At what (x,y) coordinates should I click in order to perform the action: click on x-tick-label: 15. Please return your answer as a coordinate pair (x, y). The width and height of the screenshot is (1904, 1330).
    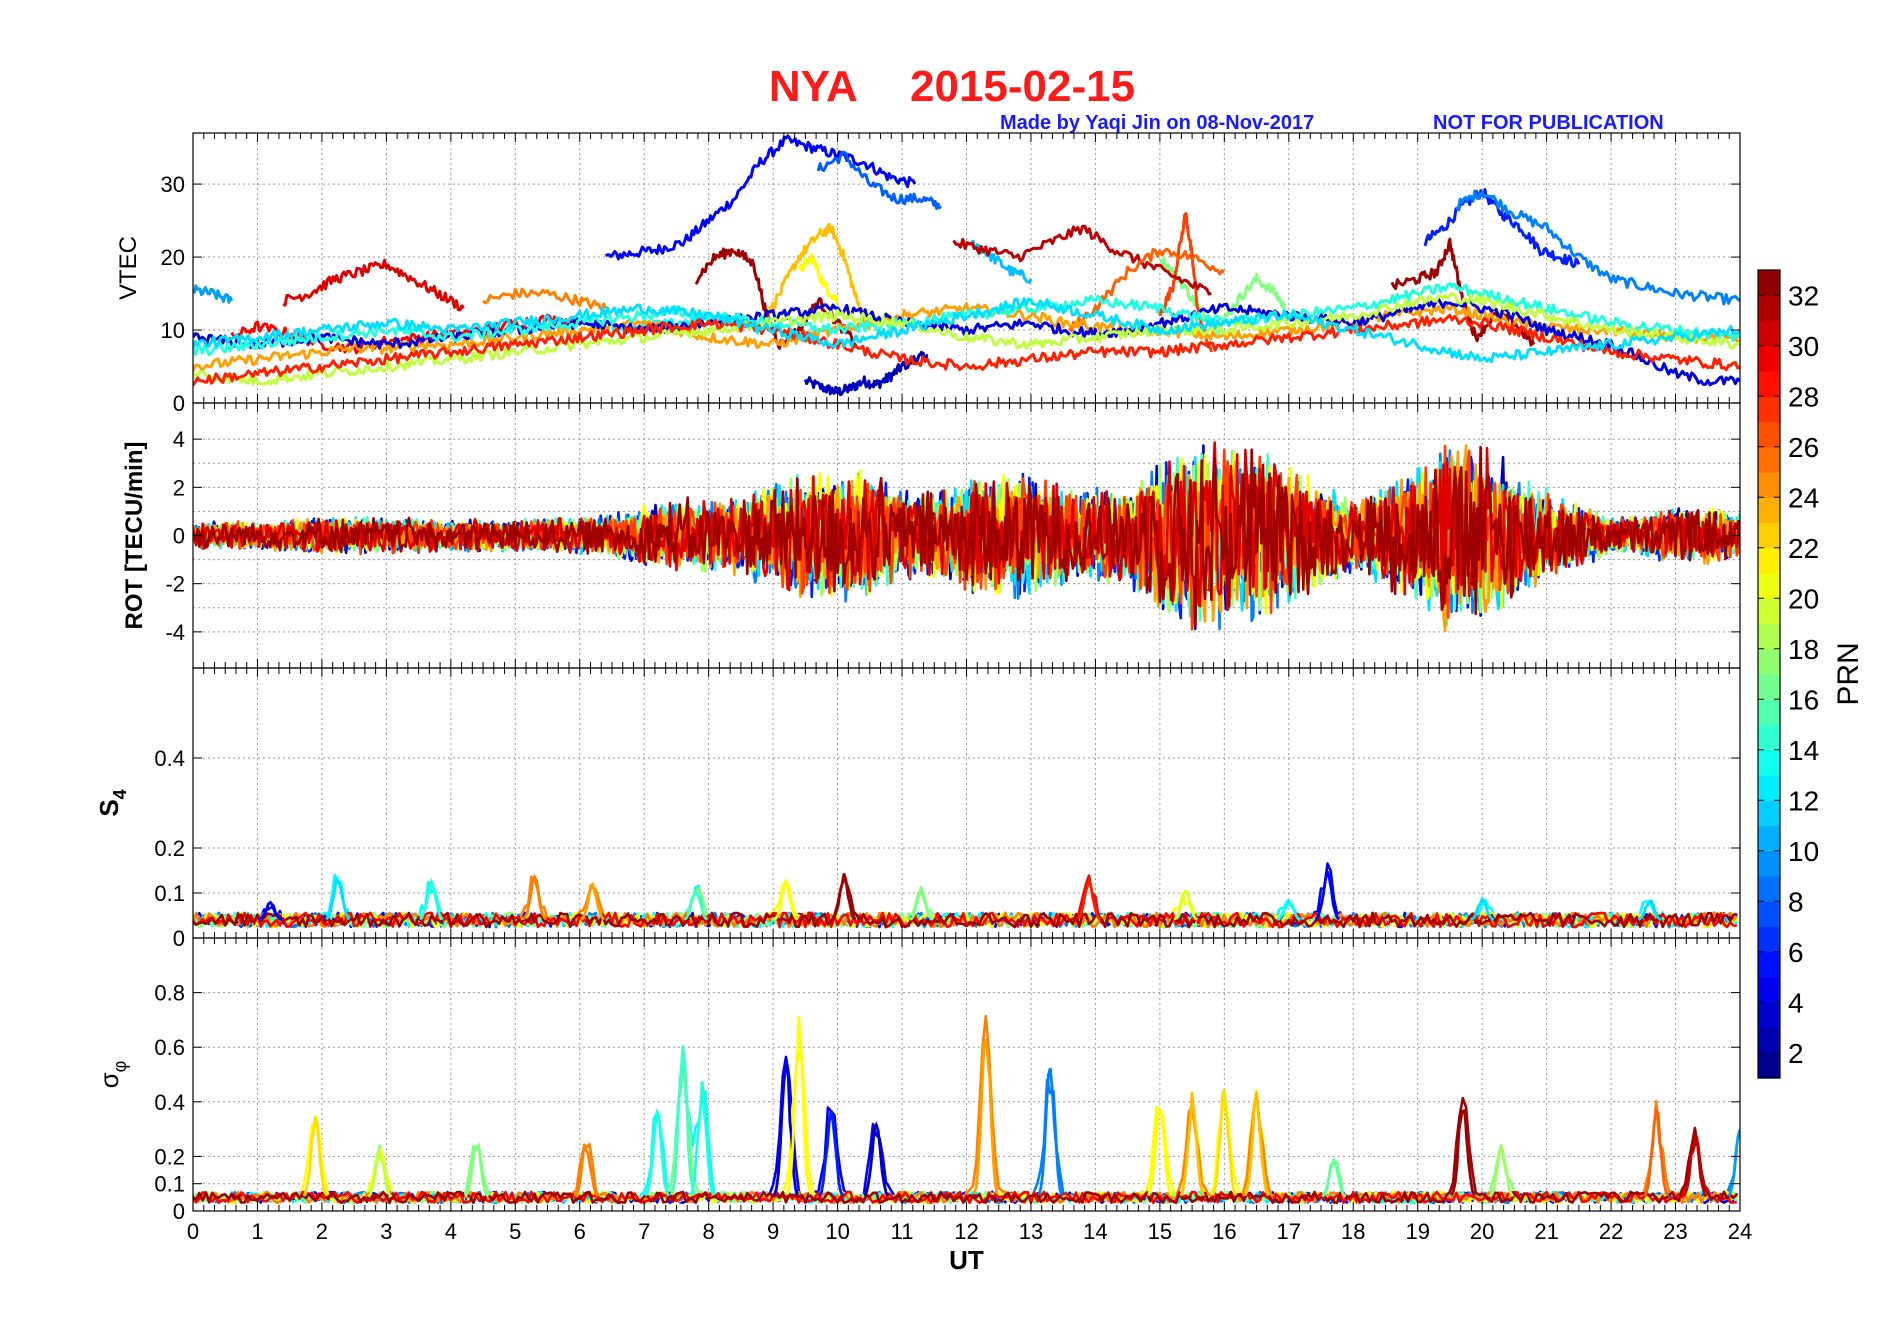
    Looking at the image, I should click on (1160, 1231).